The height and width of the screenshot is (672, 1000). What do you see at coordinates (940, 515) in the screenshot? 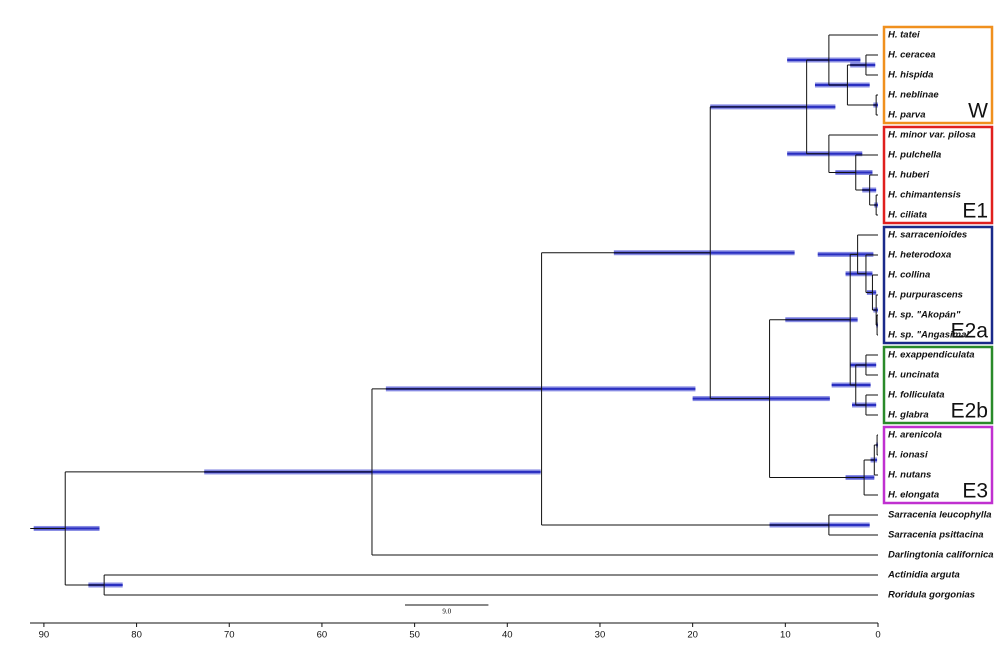
I see `leaf-label: Sarracenia leucophylla` at bounding box center [940, 515].